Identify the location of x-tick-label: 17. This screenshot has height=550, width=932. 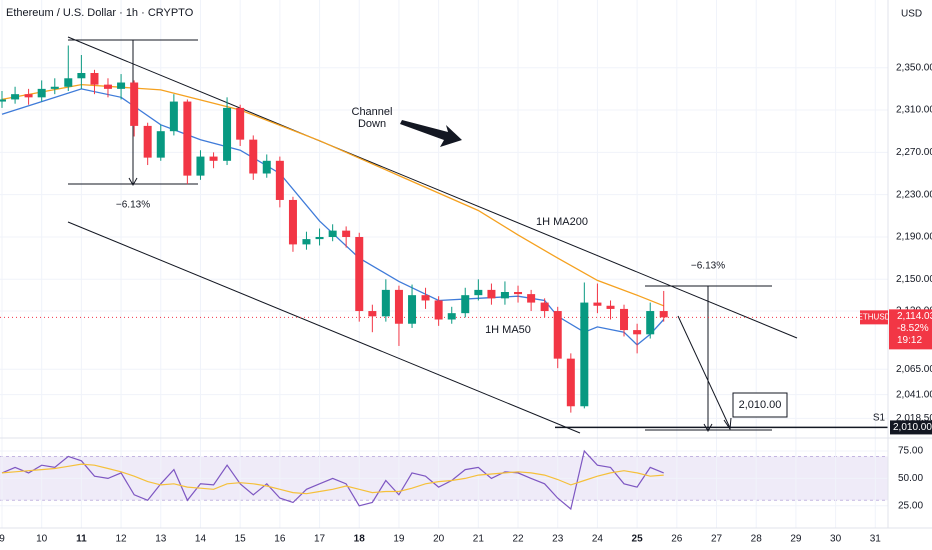
(320, 539).